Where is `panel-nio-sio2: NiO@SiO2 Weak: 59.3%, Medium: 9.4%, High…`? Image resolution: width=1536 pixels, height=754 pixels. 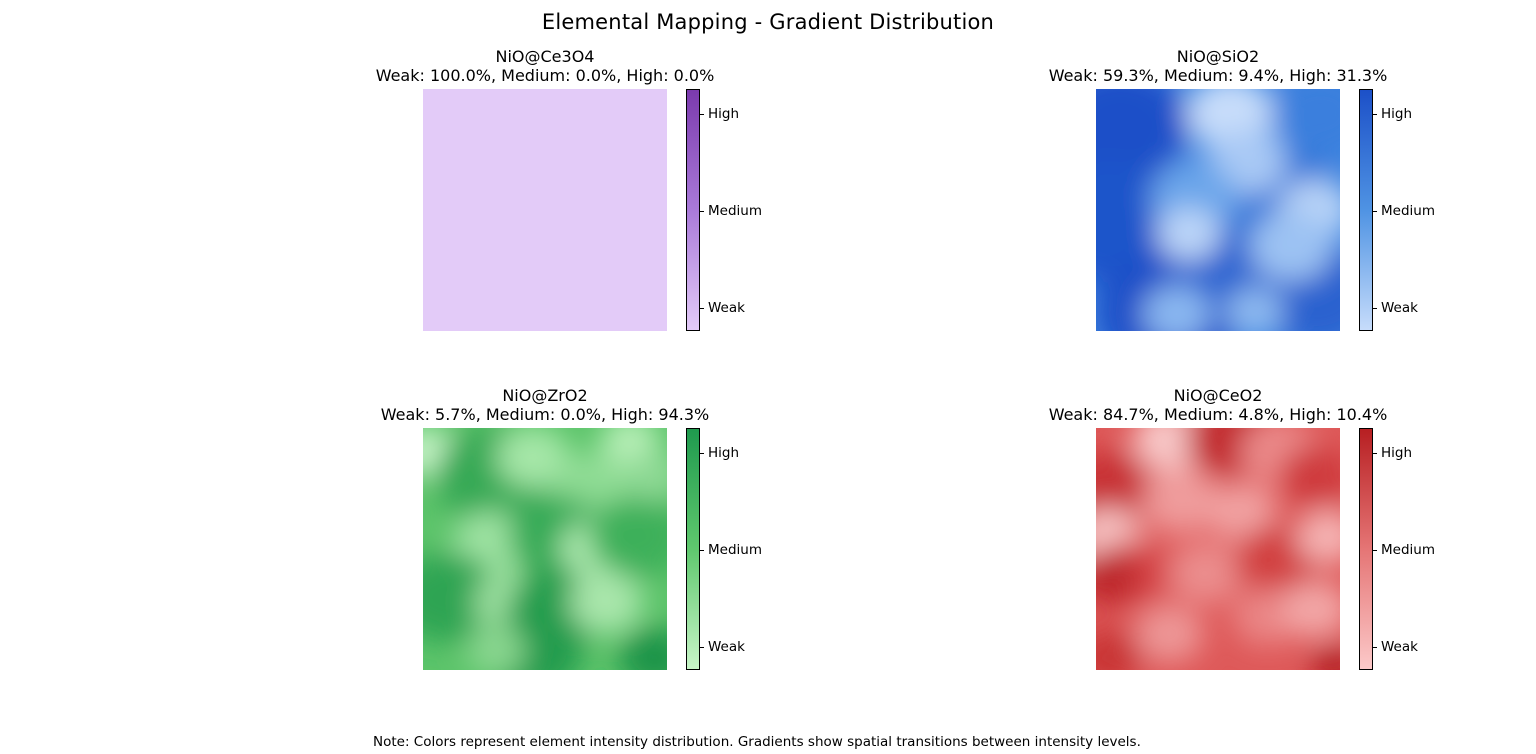
panel-nio-sio2: NiO@SiO2 Weak: 59.3%, Medium: 9.4%, High… is located at coordinates (1272, 192).